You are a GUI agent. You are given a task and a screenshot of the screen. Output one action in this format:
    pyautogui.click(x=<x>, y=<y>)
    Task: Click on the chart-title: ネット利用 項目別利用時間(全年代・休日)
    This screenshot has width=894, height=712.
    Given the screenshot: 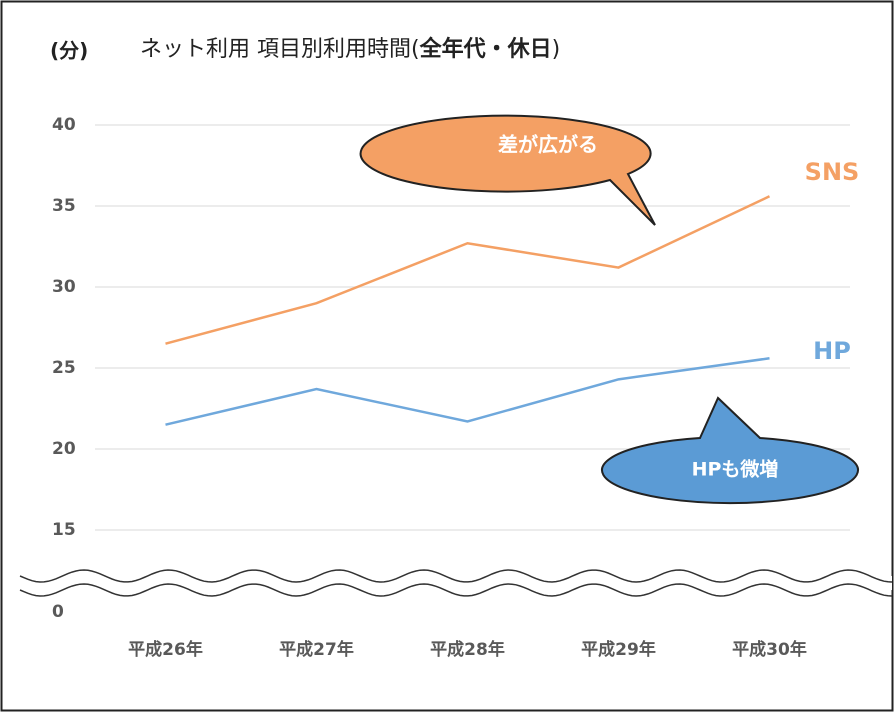 What is the action you would take?
    pyautogui.click(x=350, y=49)
    